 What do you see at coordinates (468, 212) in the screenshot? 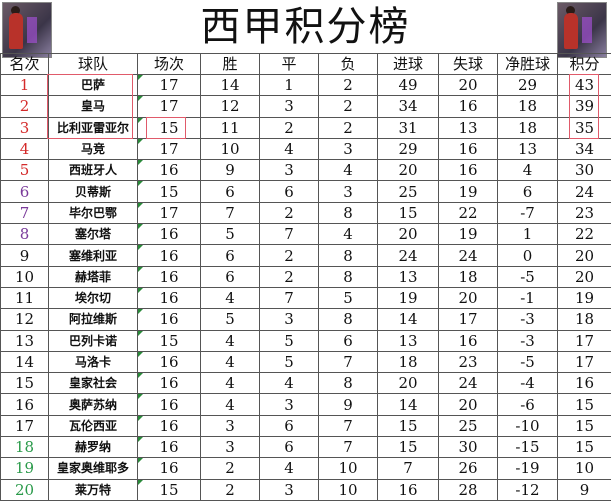
I see `goals-against-cell: 22` at bounding box center [468, 212].